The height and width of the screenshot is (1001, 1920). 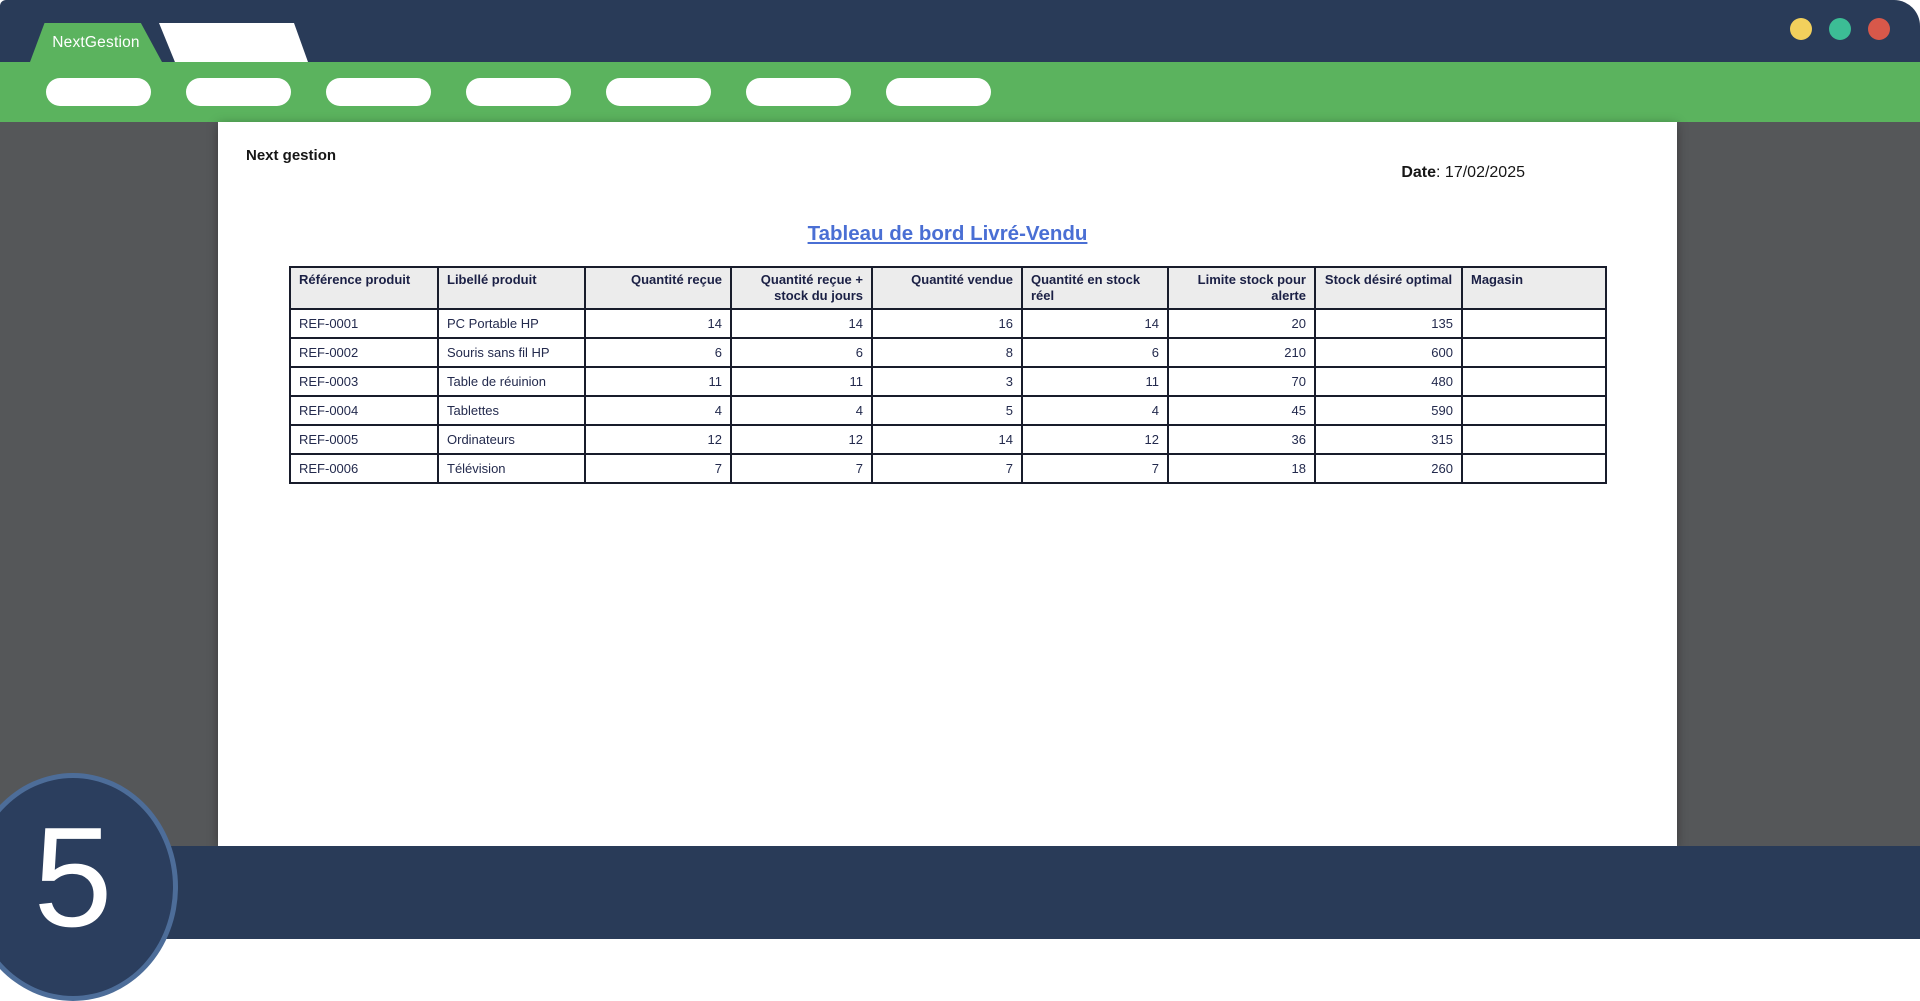 I want to click on table-cell: Souris sans fil HP, so click(x=511, y=352).